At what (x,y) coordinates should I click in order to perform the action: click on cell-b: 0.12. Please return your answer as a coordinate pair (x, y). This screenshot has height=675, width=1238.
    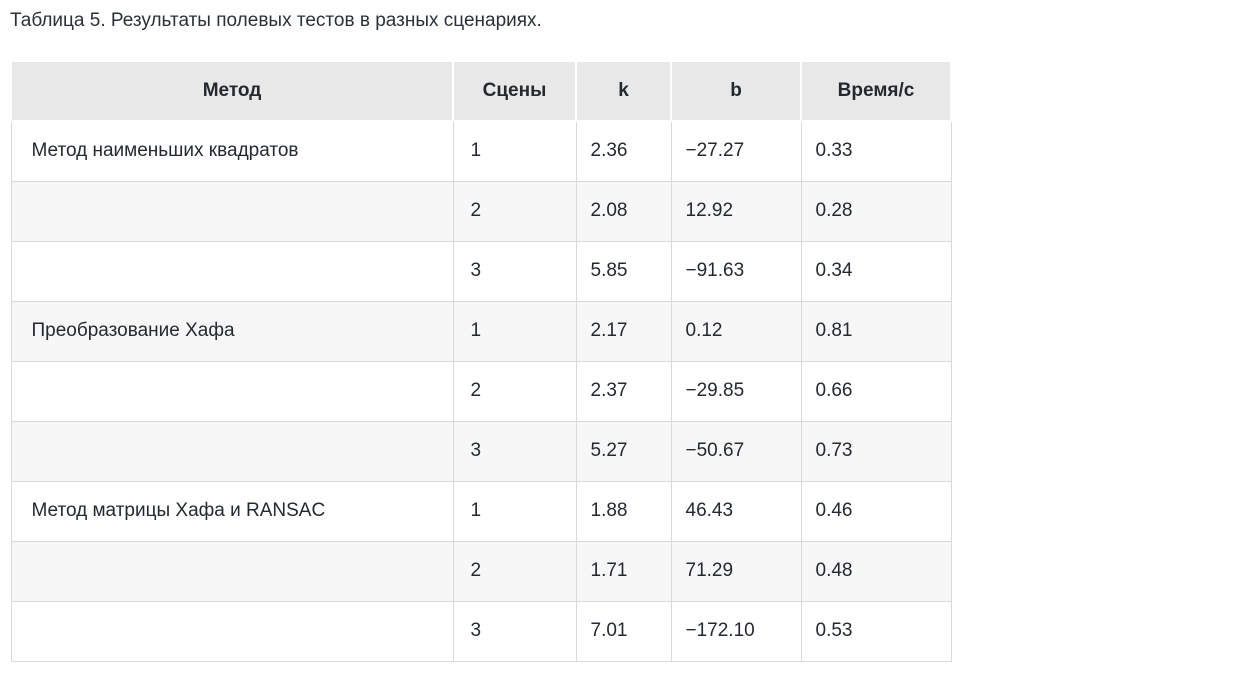
    Looking at the image, I should click on (736, 331).